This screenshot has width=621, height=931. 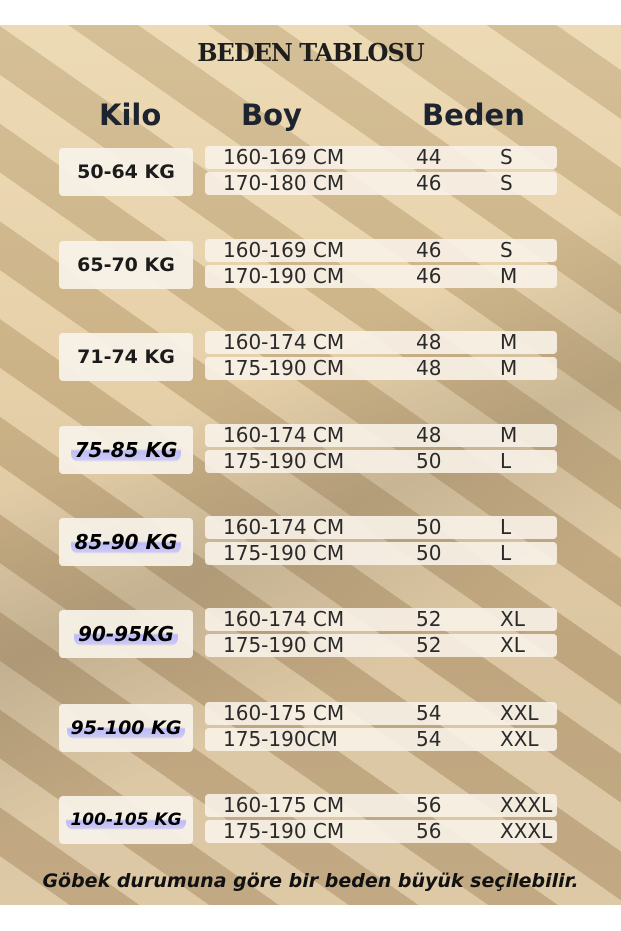 I want to click on kilo-text: 71-74 KG, so click(x=126, y=357).